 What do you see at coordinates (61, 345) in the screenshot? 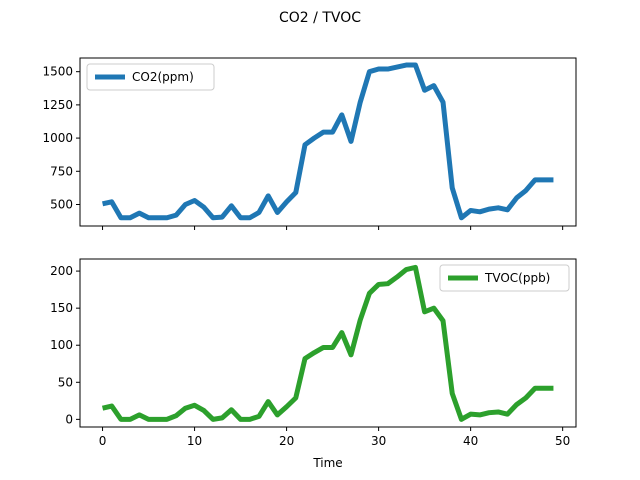
I see `y-tick-label: 100` at bounding box center [61, 345].